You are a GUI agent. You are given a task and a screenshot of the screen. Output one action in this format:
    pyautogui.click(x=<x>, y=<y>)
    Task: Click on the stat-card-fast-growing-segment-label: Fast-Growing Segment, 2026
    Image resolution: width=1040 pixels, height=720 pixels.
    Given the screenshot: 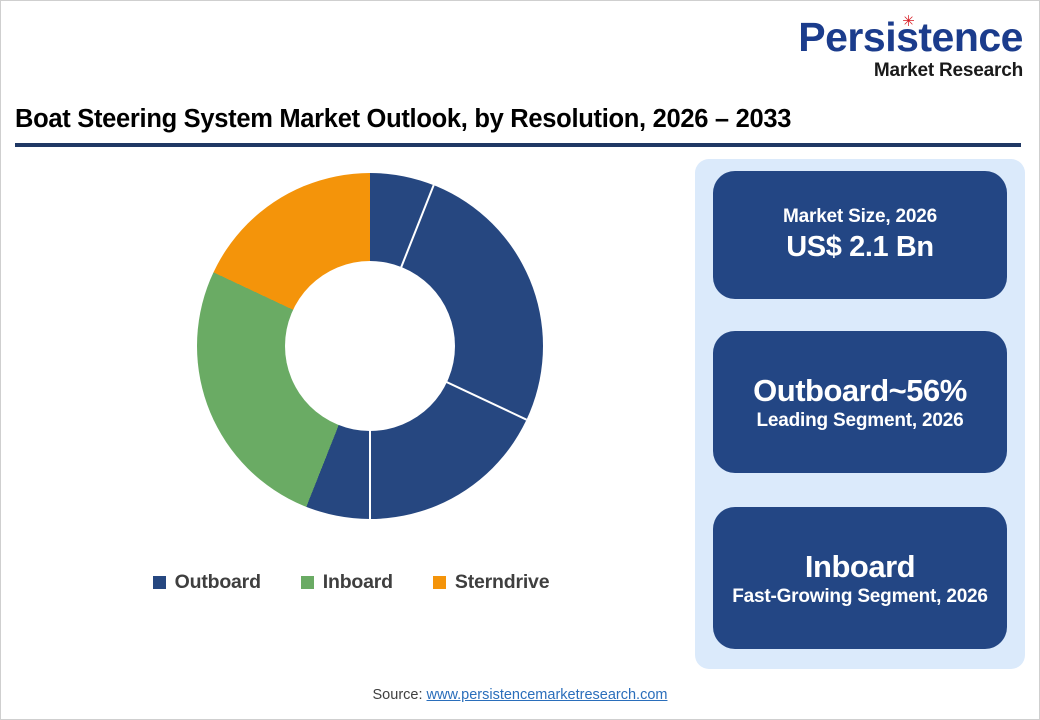 What is the action you would take?
    pyautogui.click(x=860, y=596)
    